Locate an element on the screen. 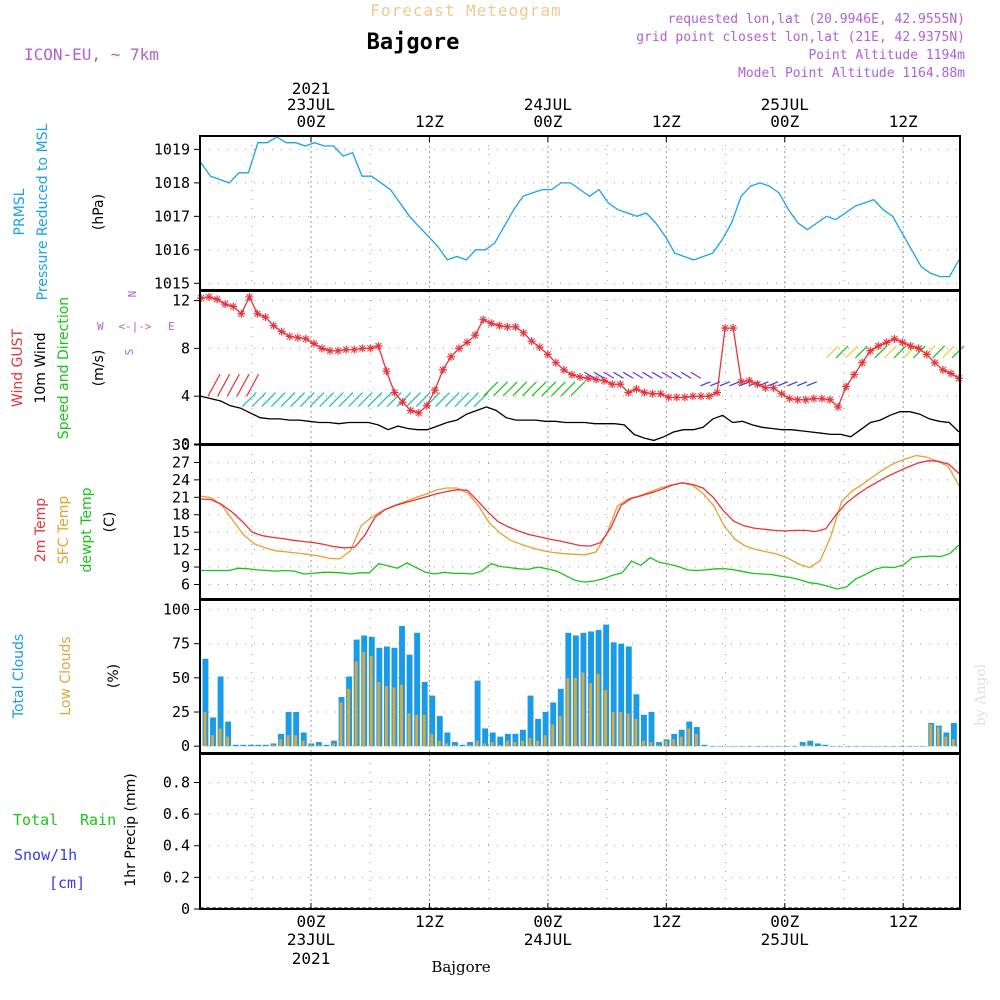 This screenshot has width=1000, height=1000. low-clouds-label: Low Clouds is located at coordinates (66, 675).